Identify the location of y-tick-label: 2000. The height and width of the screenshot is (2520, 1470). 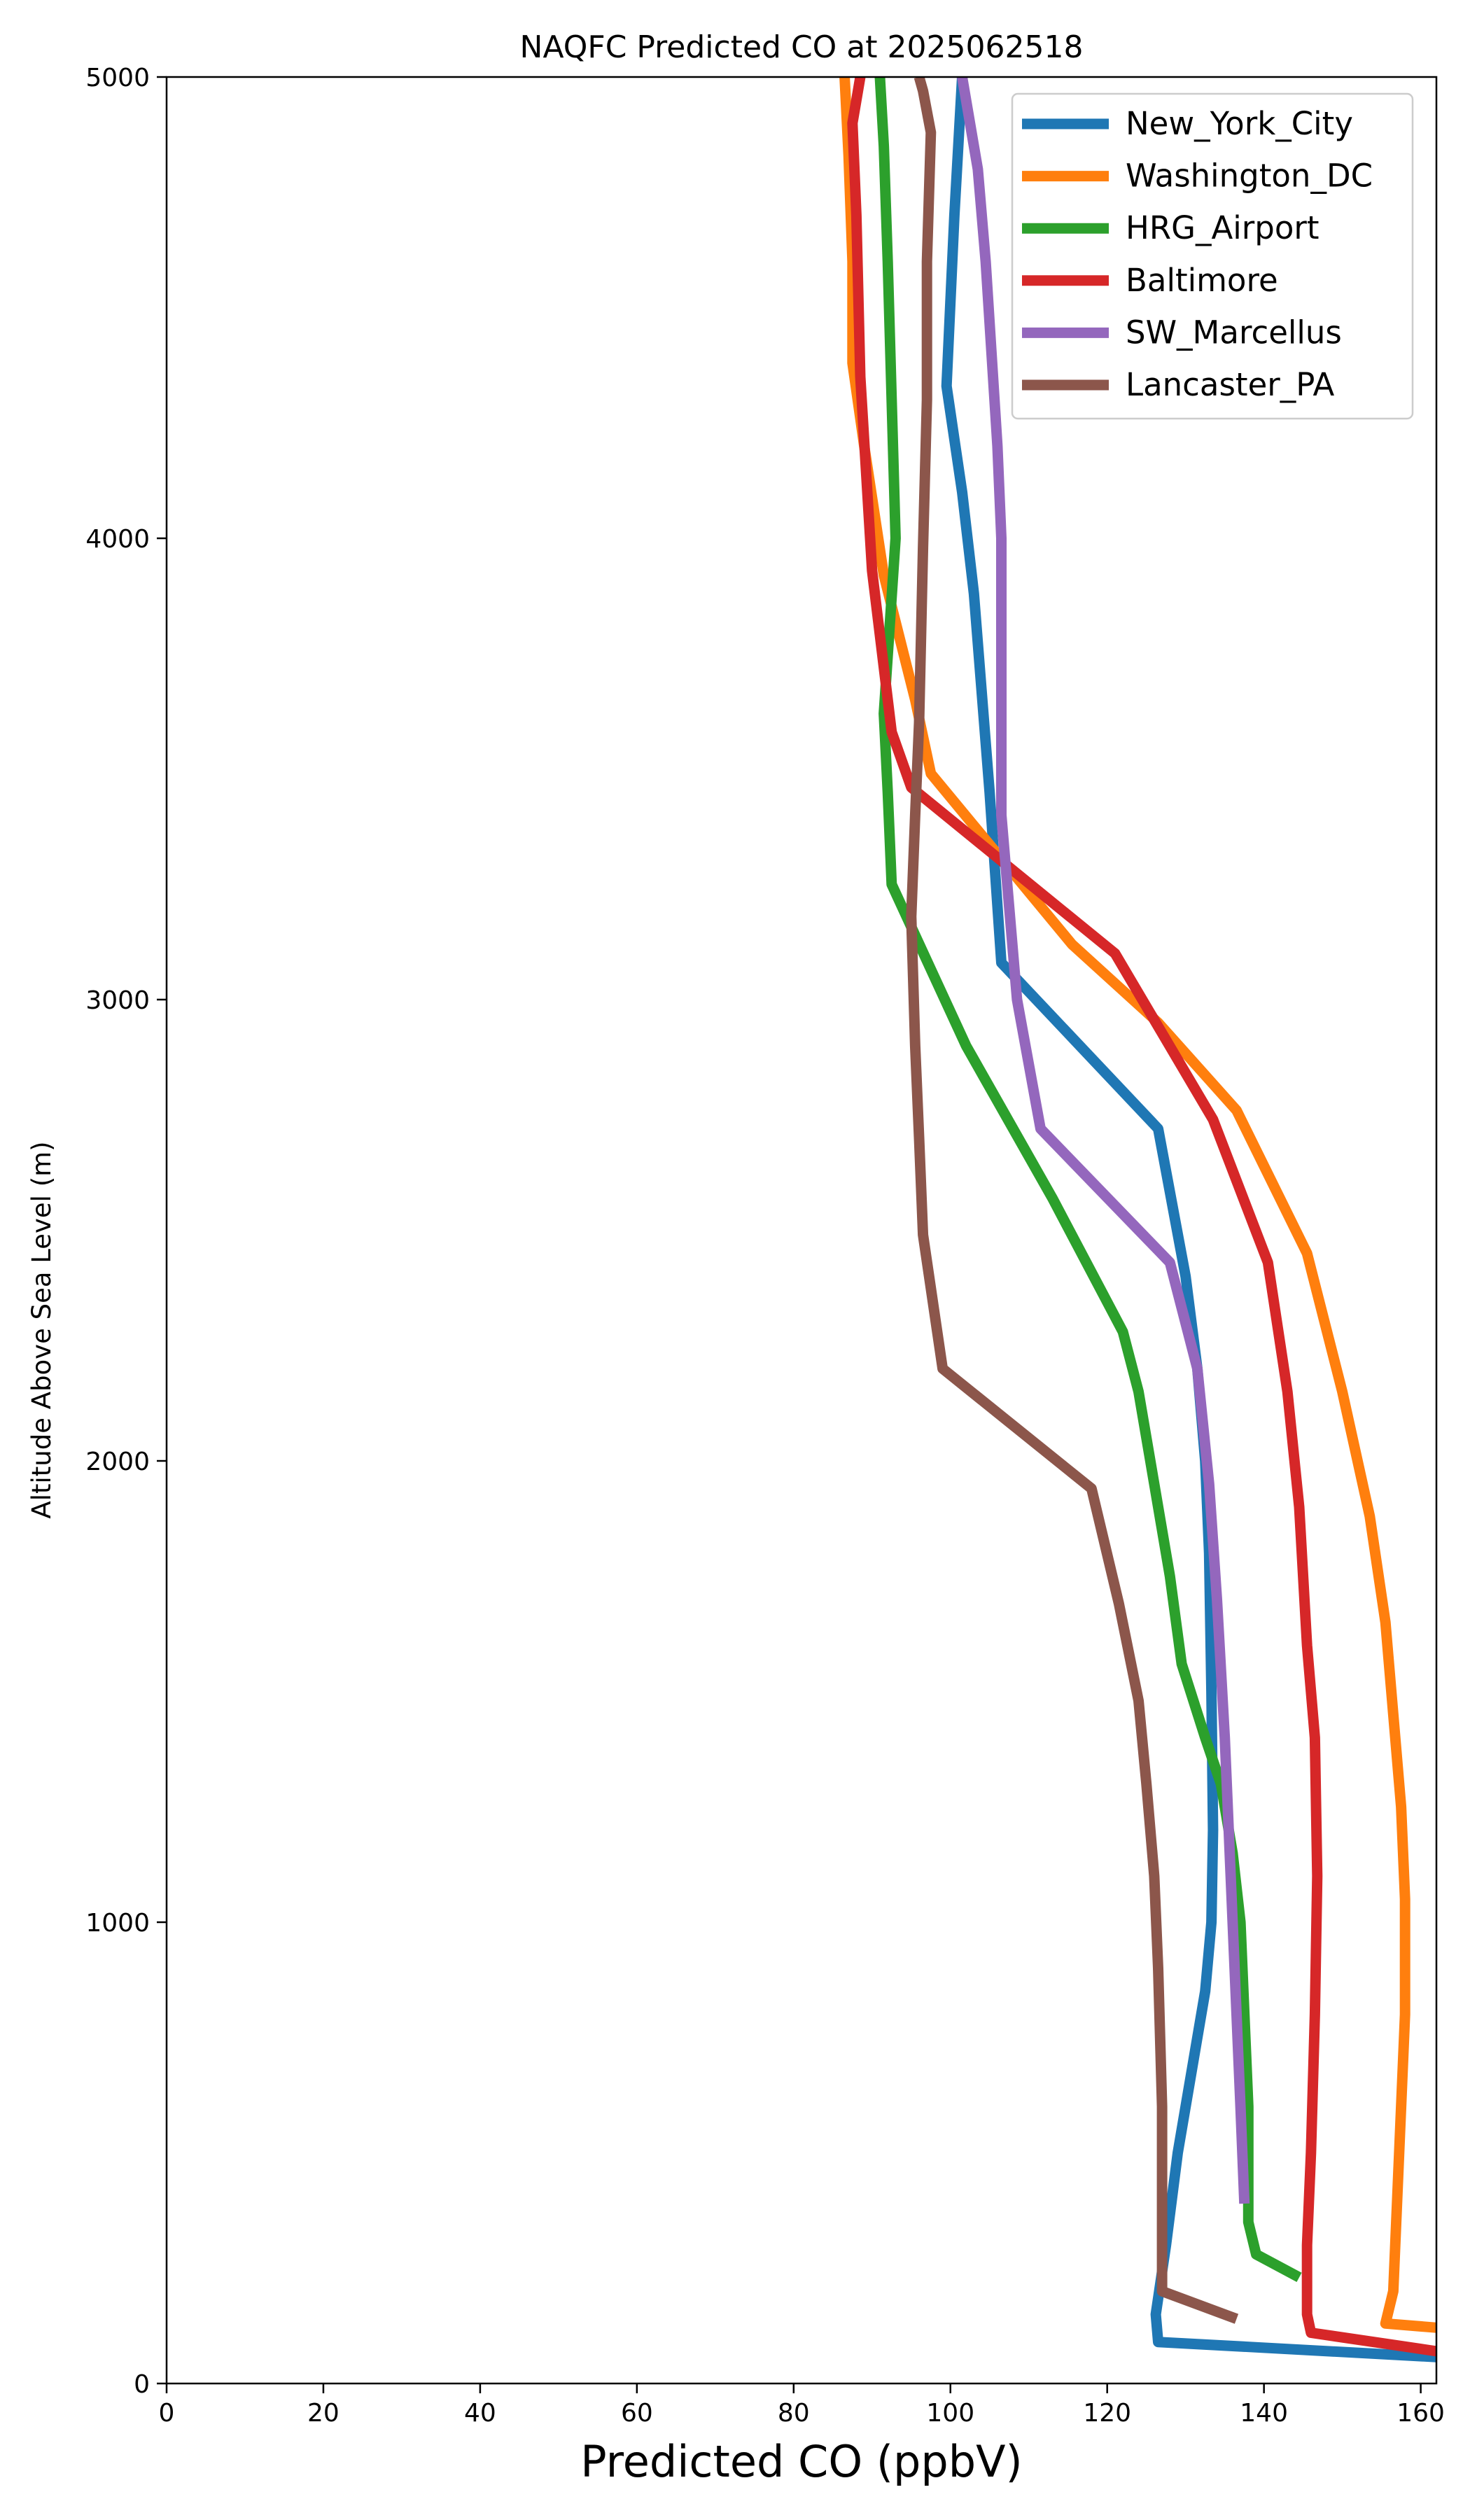
(117, 1462).